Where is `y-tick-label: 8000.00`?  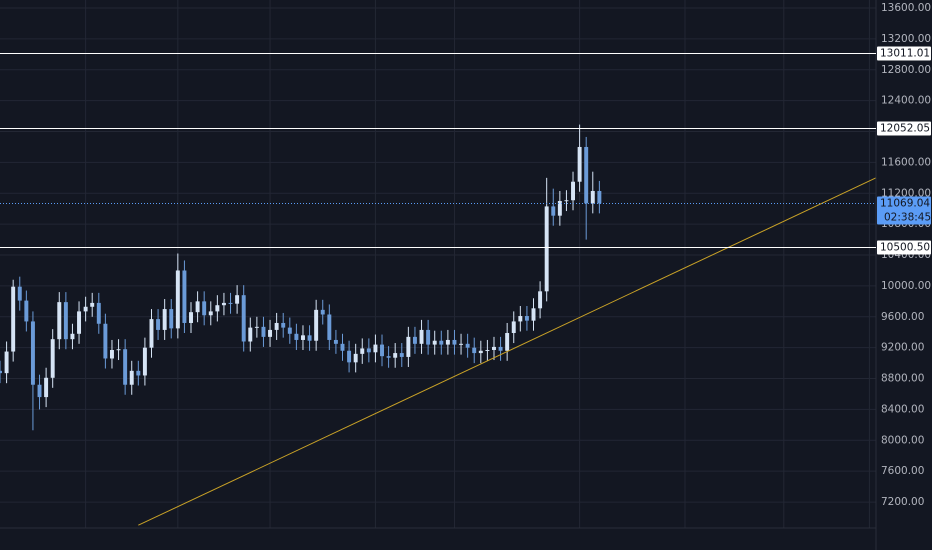
y-tick-label: 8000.00 is located at coordinates (902, 440).